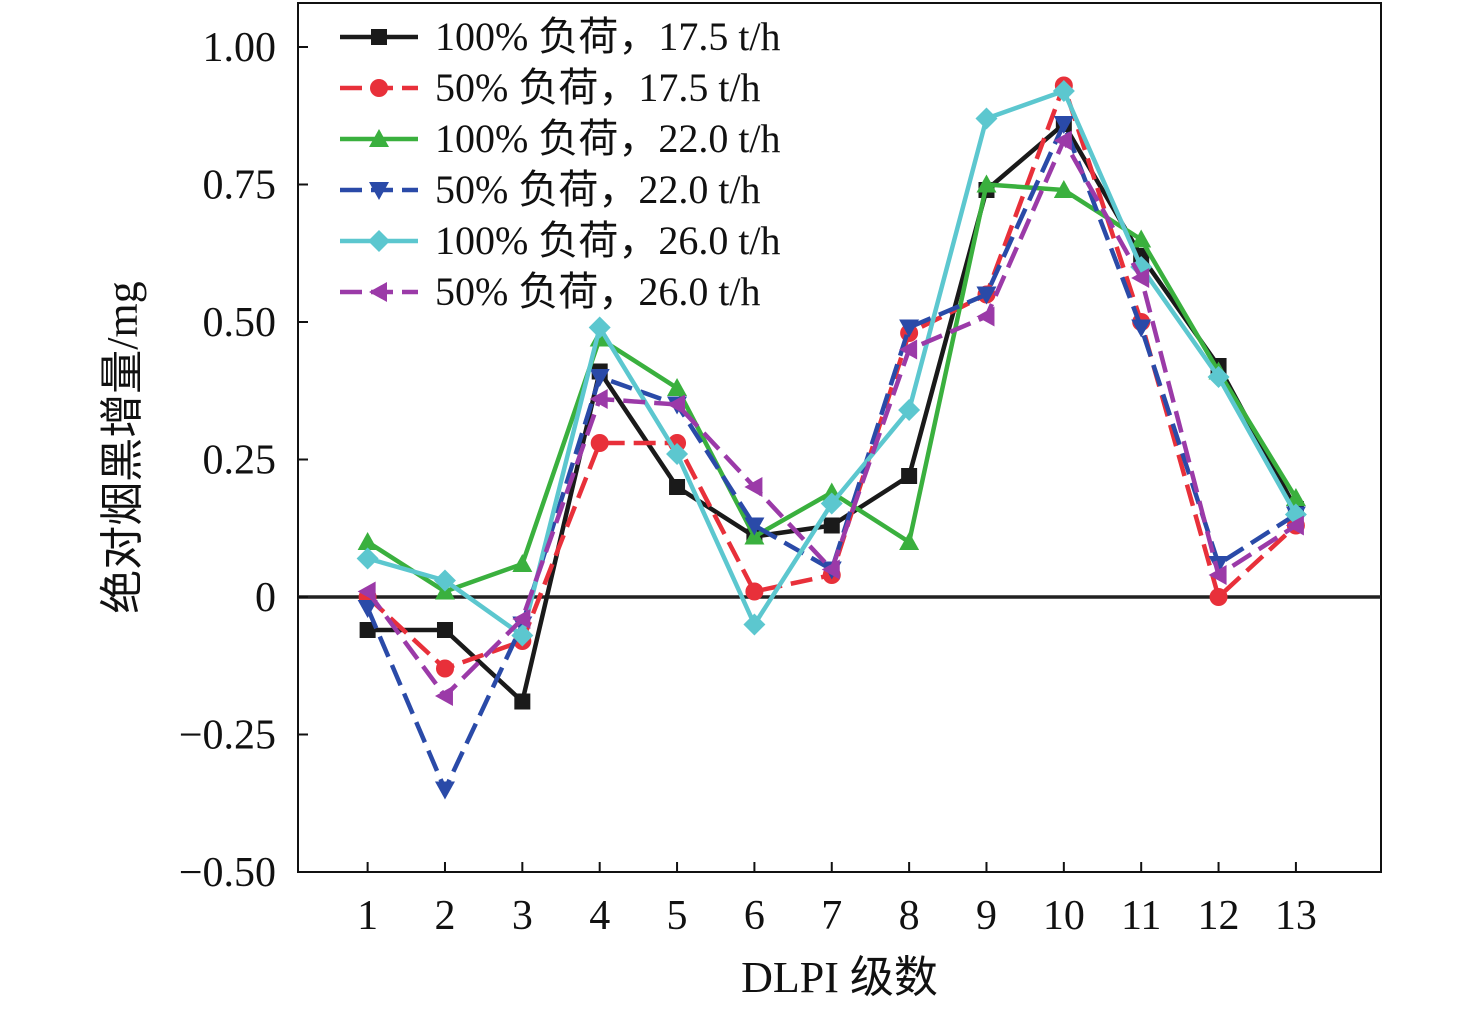  I want to click on x-tick-label: 4, so click(599, 916).